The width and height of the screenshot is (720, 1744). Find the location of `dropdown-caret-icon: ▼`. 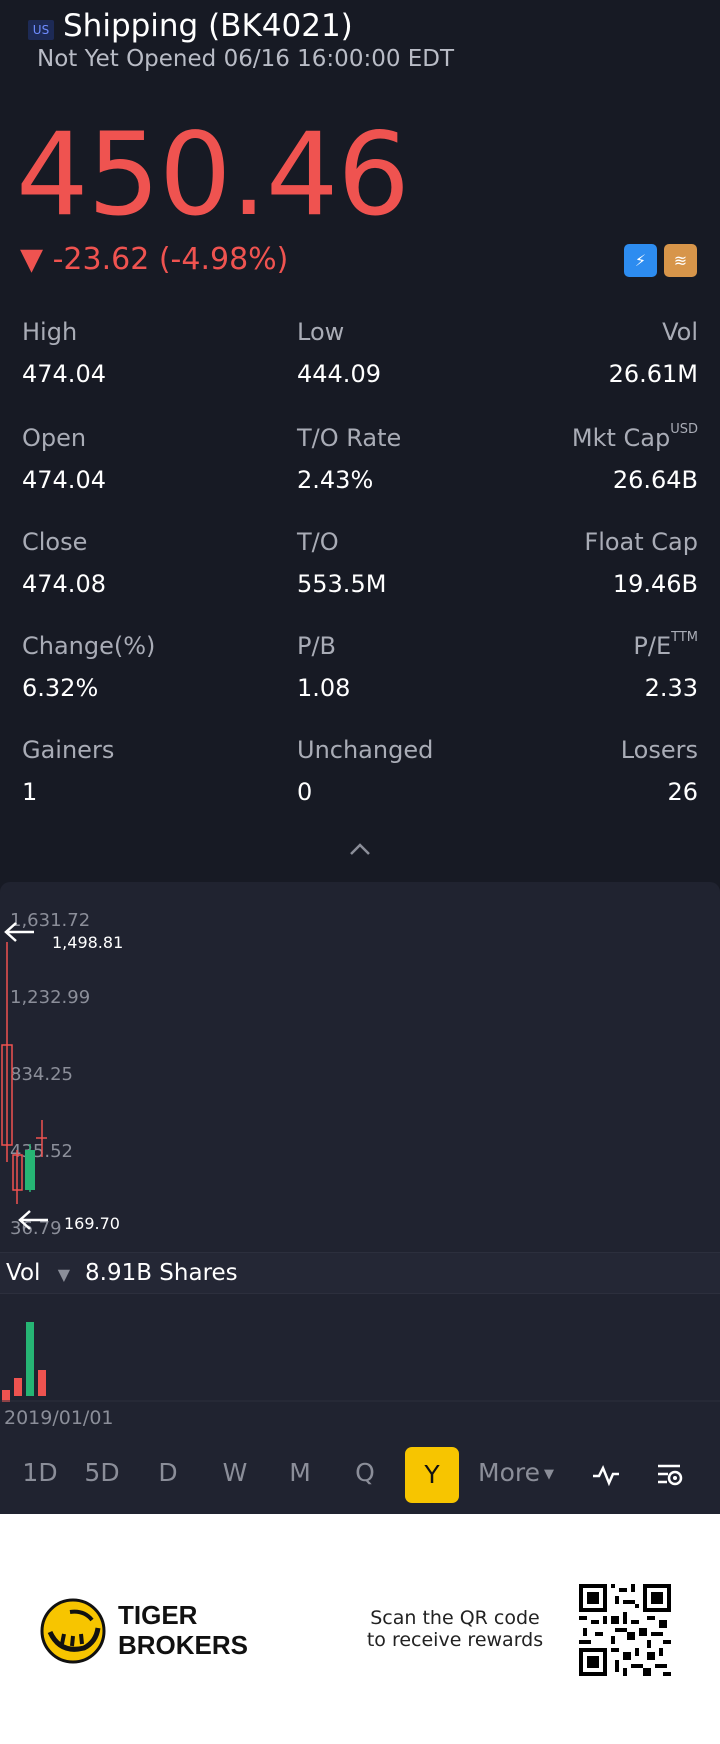

dropdown-caret-icon: ▼ is located at coordinates (64, 1274).